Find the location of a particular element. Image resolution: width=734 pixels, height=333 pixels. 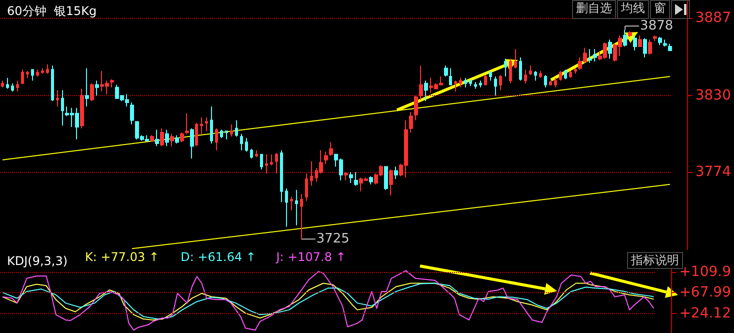

annotation: 3725 is located at coordinates (333, 239).